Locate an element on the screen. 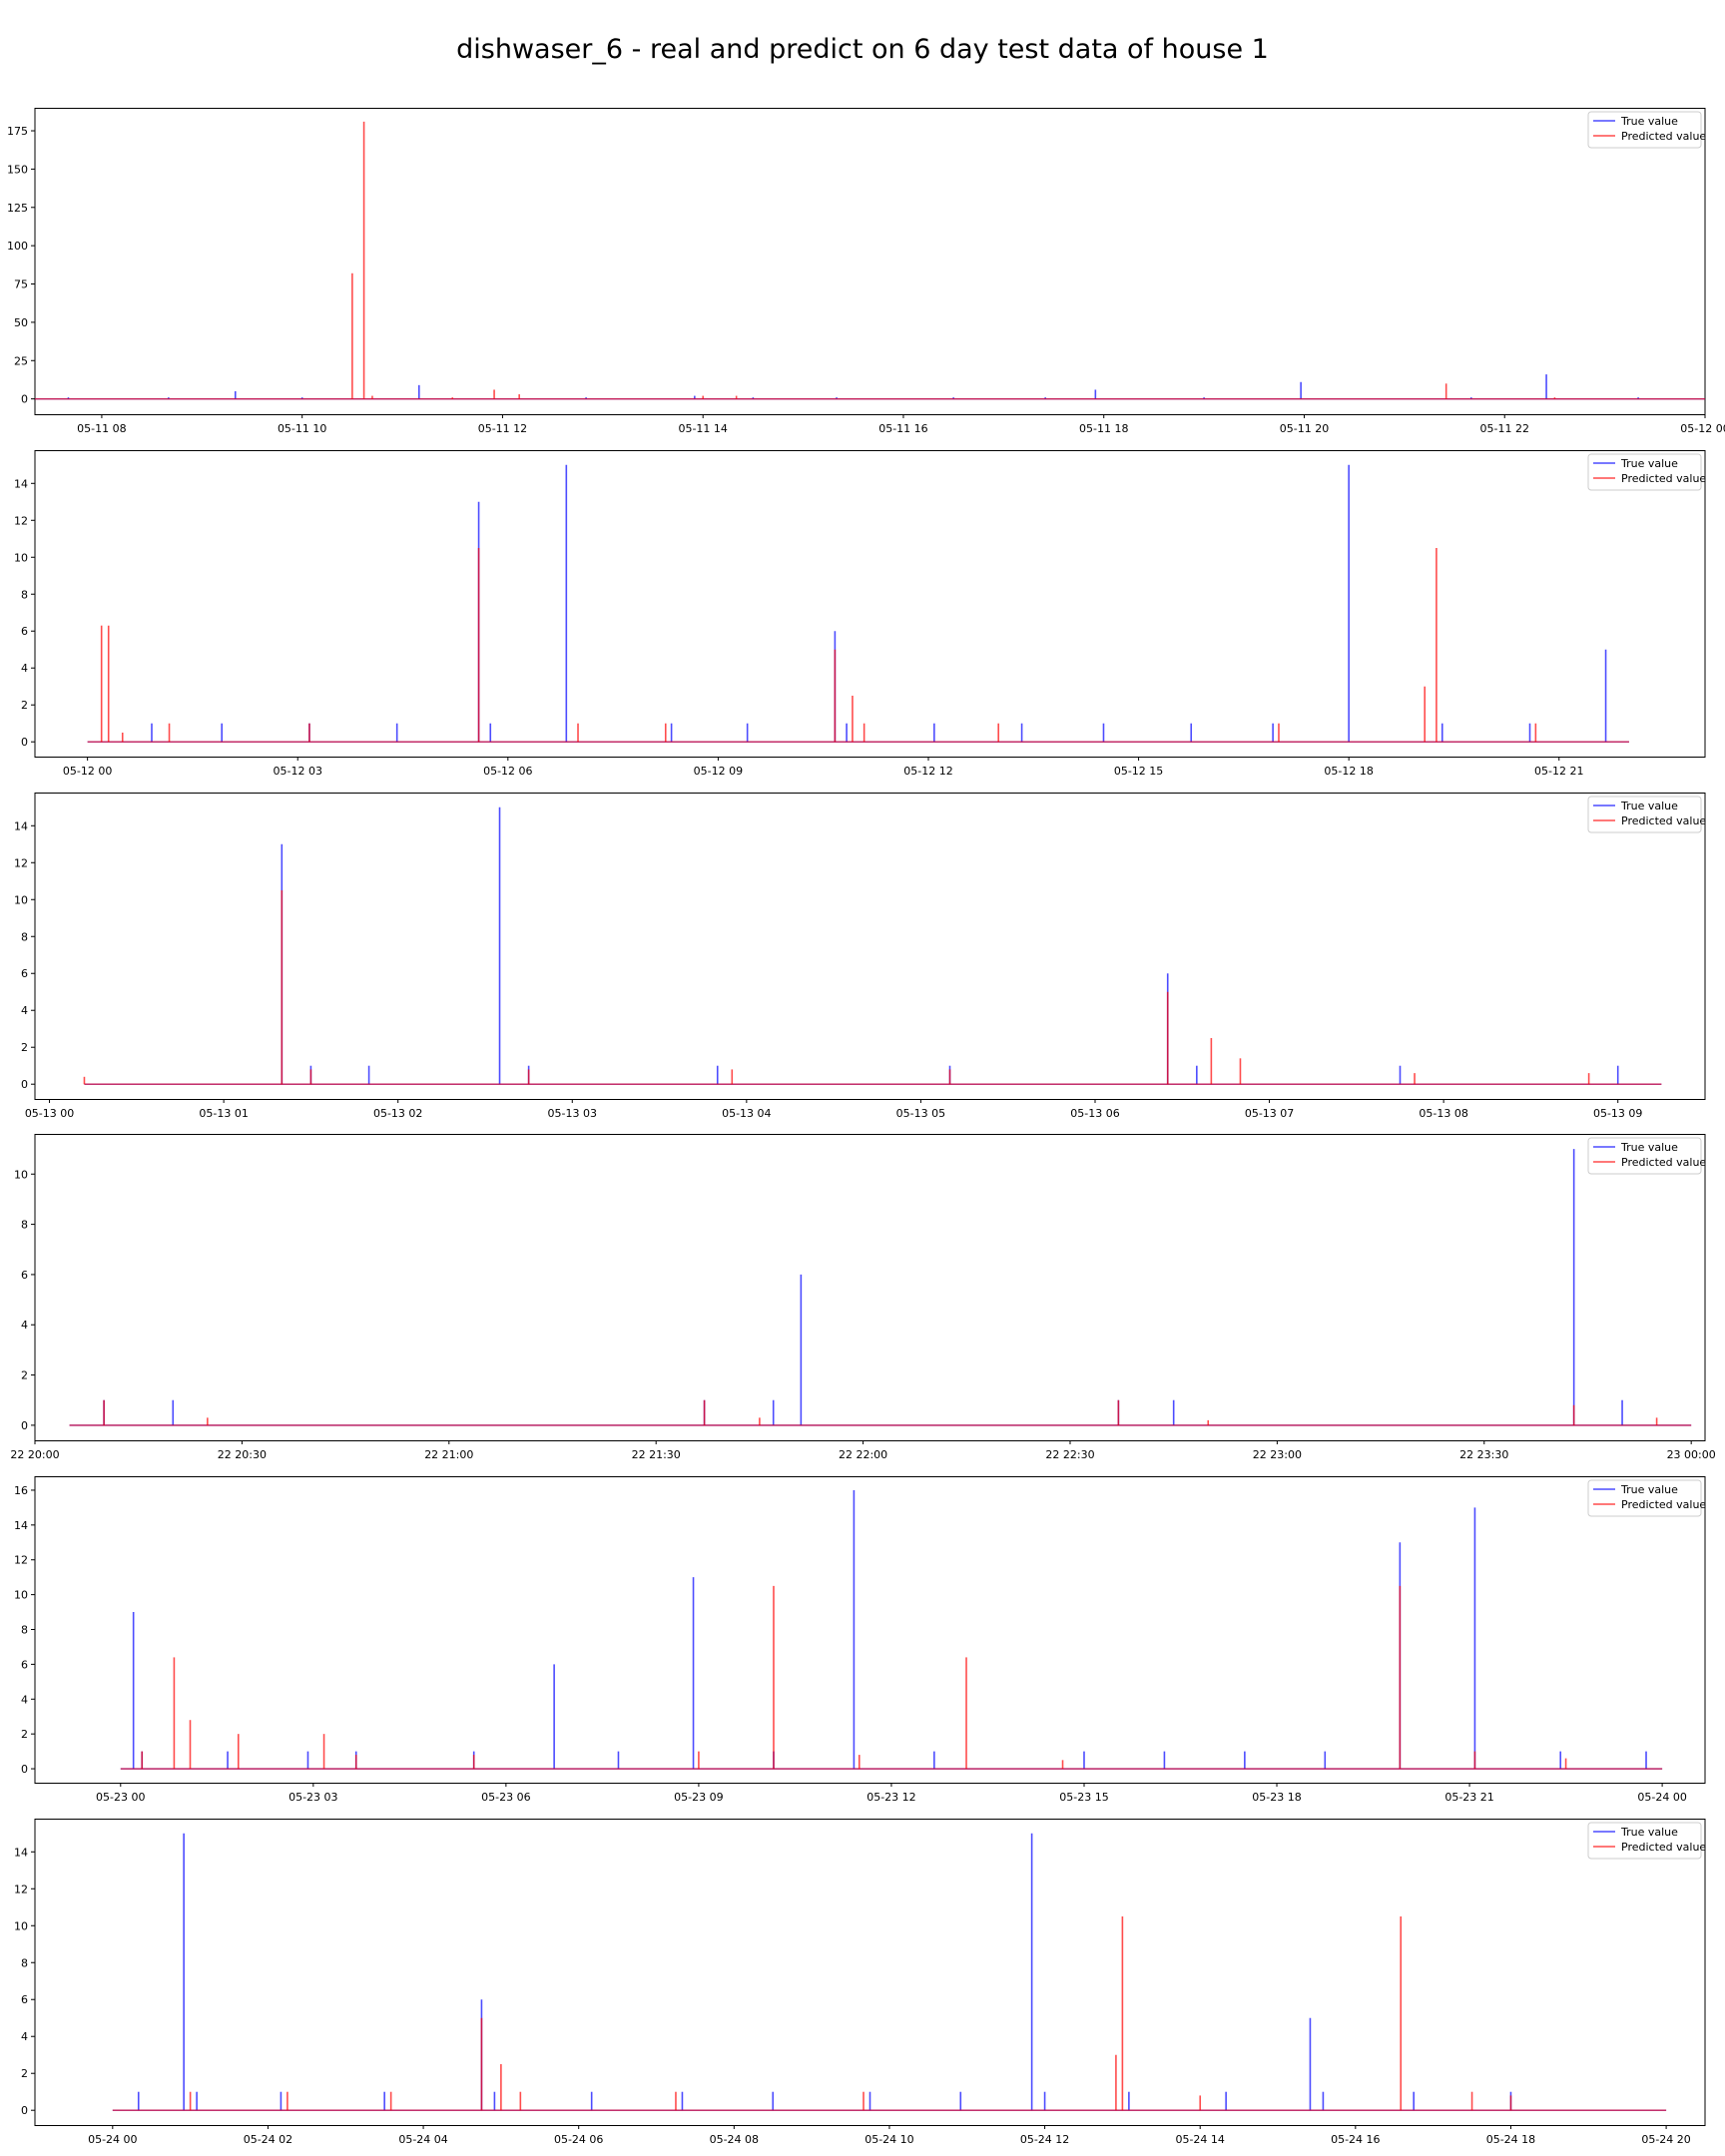 This screenshot has width=1725, height=2156. x-tick-label: 05-24 02 is located at coordinates (268, 2139).